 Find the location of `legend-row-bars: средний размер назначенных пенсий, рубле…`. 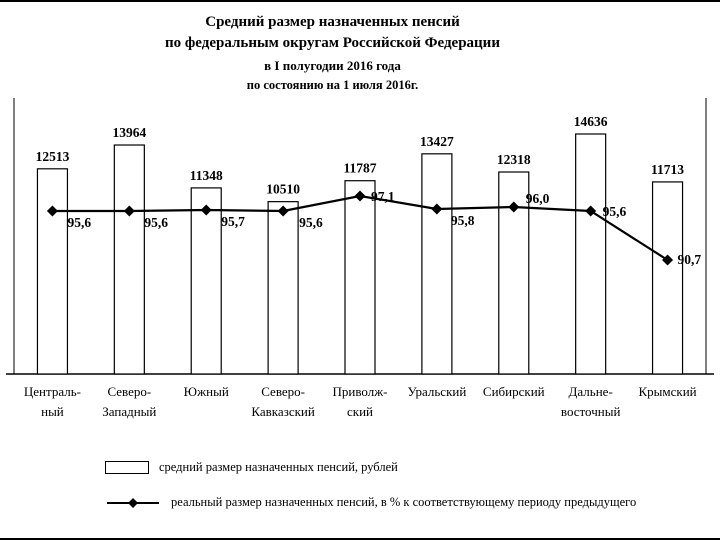

legend-row-bars: средний размер назначенных пенсий, рубле… is located at coordinates (405, 467).